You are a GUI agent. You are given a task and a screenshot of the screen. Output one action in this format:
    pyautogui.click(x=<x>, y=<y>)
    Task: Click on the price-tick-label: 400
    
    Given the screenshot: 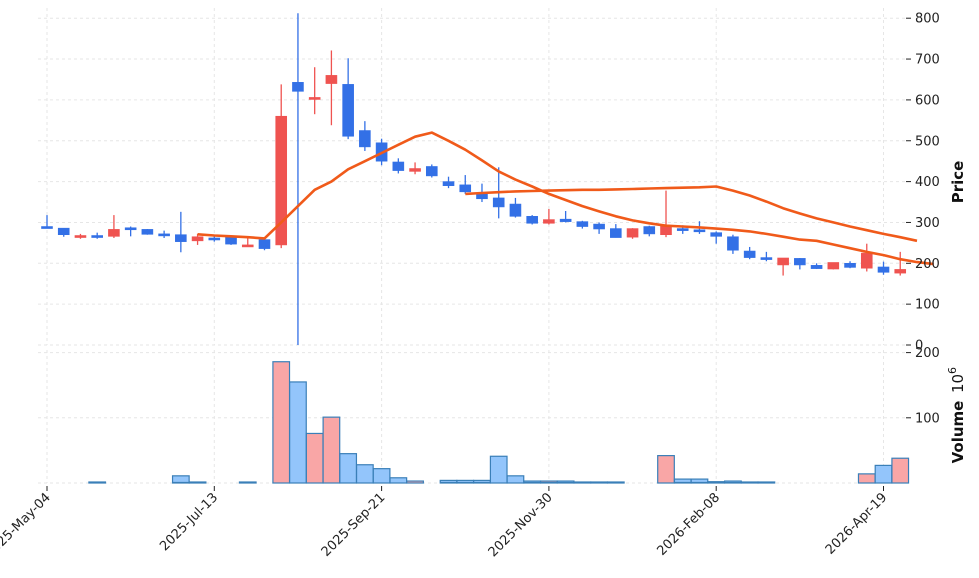 What is the action you would take?
    pyautogui.click(x=927, y=182)
    